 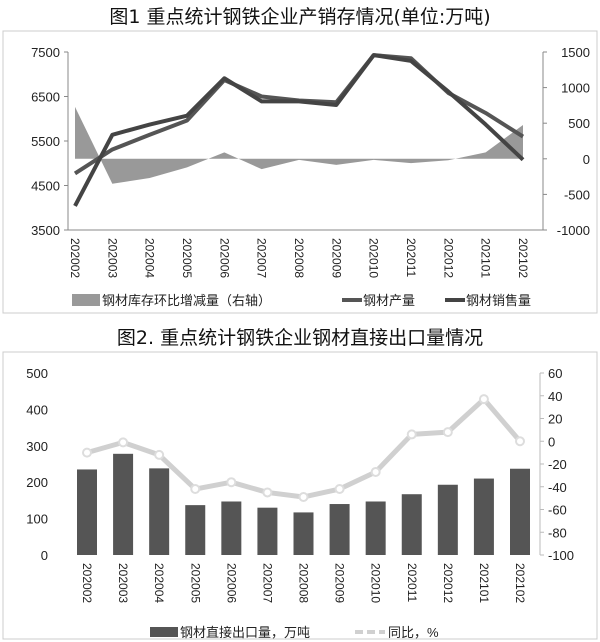 I want to click on legend-label-export: 钢材直接出口量，万吨, so click(x=245, y=632).